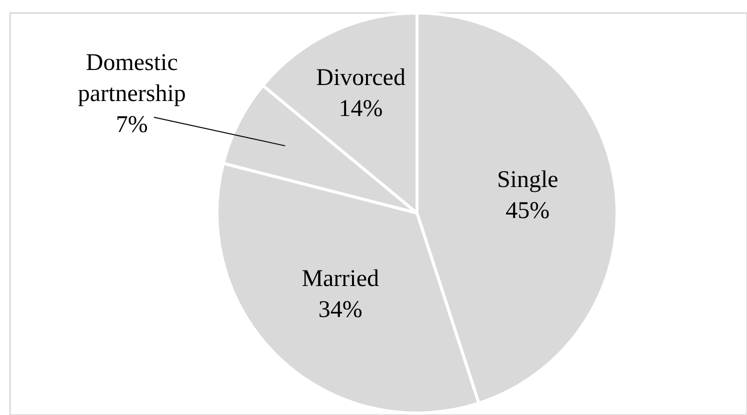 Image resolution: width=747 pixels, height=415 pixels. I want to click on slice-label: Married, so click(340, 279).